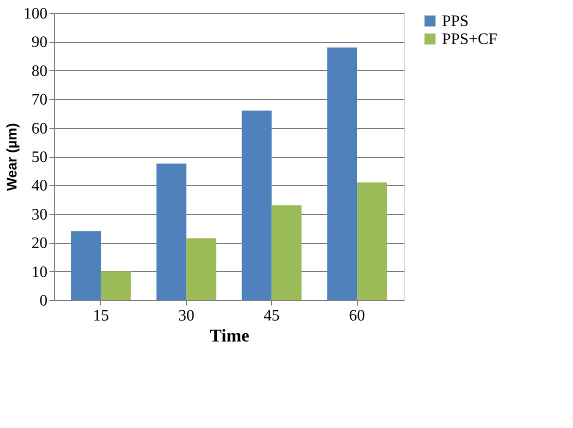  Describe the element at coordinates (230, 336) in the screenshot. I see `x-axis-title: Time` at that location.